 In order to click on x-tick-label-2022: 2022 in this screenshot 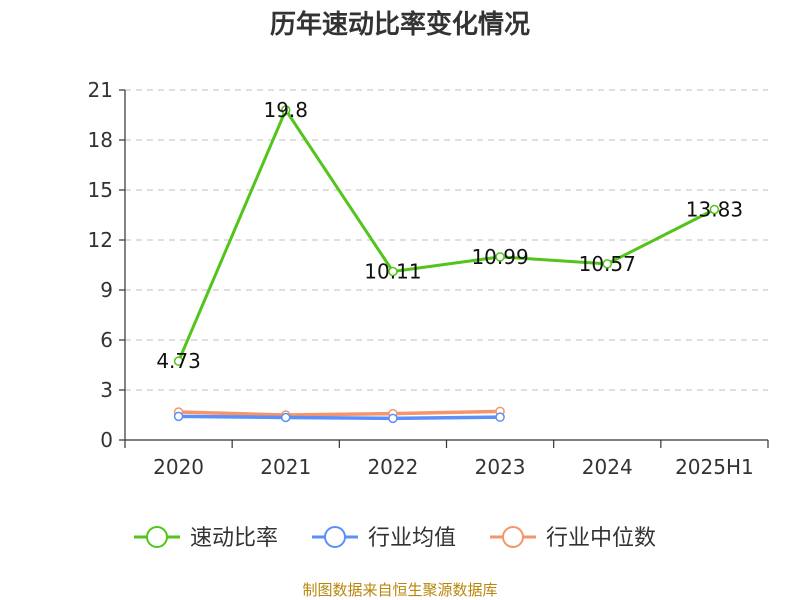, I will do `click(392, 467)`.